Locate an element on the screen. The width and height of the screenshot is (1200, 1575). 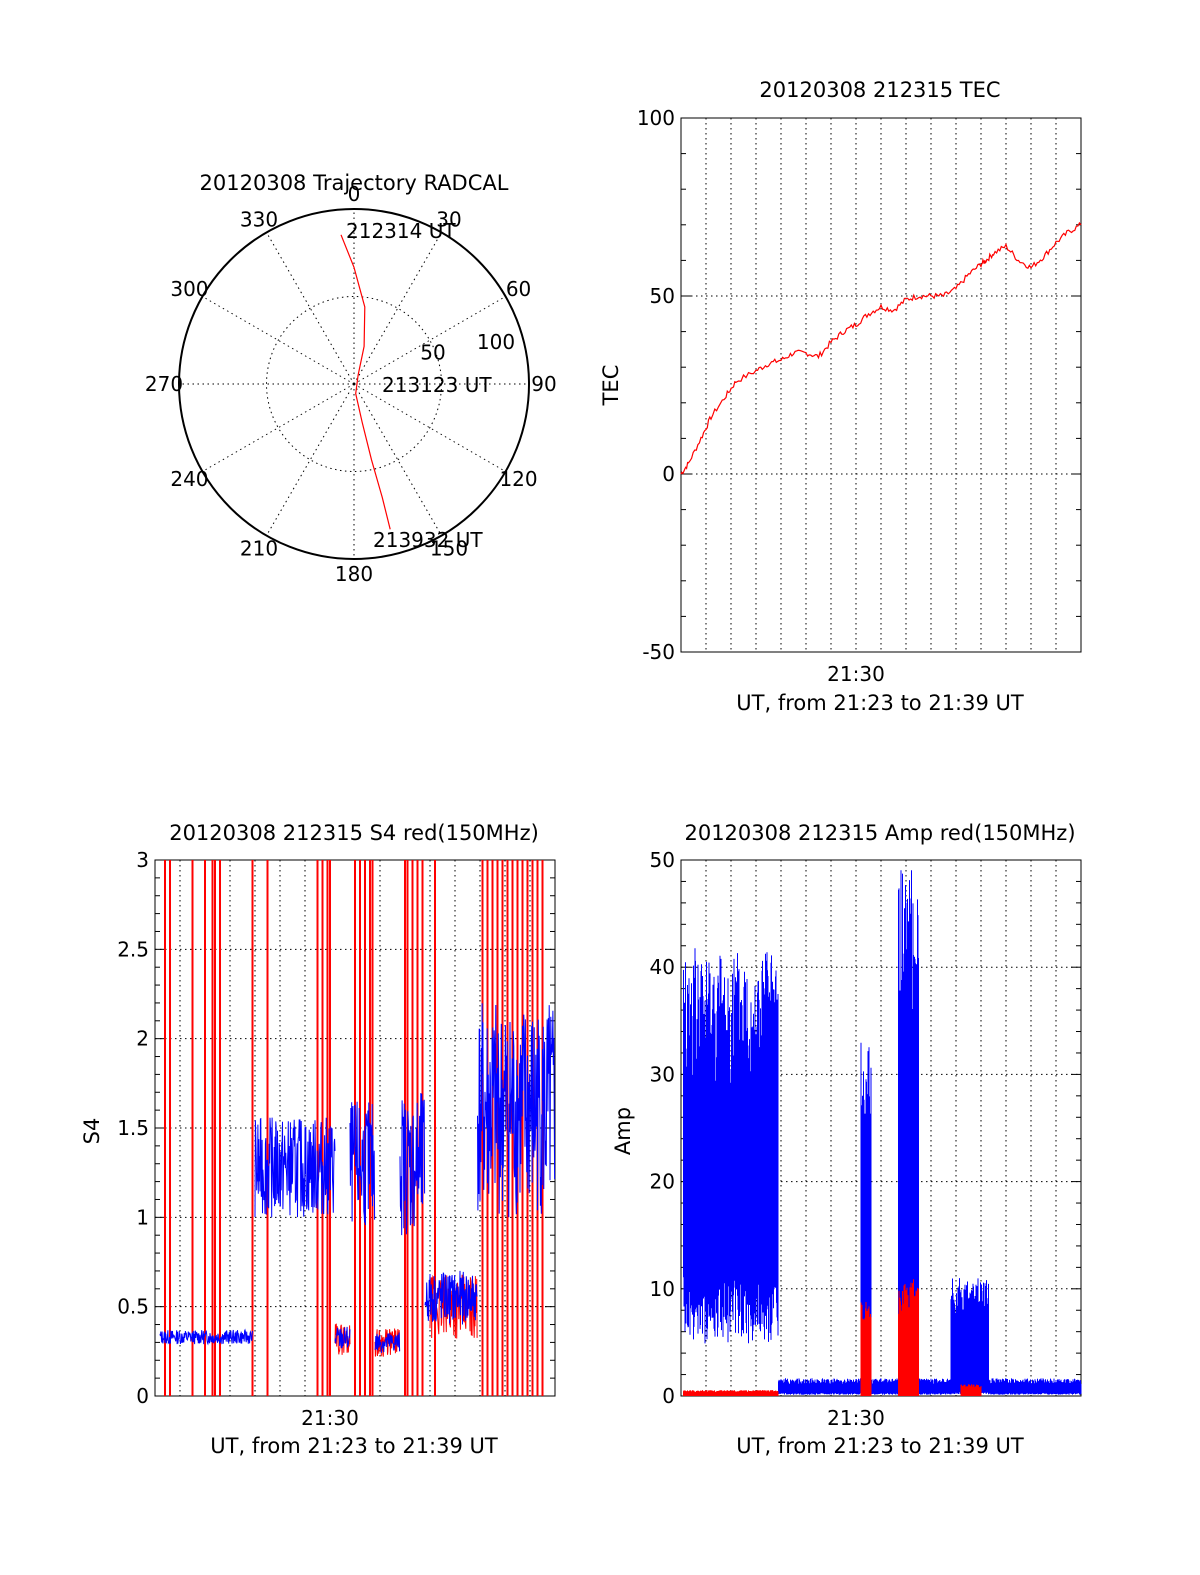
polar-angle-label: 330 is located at coordinates (259, 219).